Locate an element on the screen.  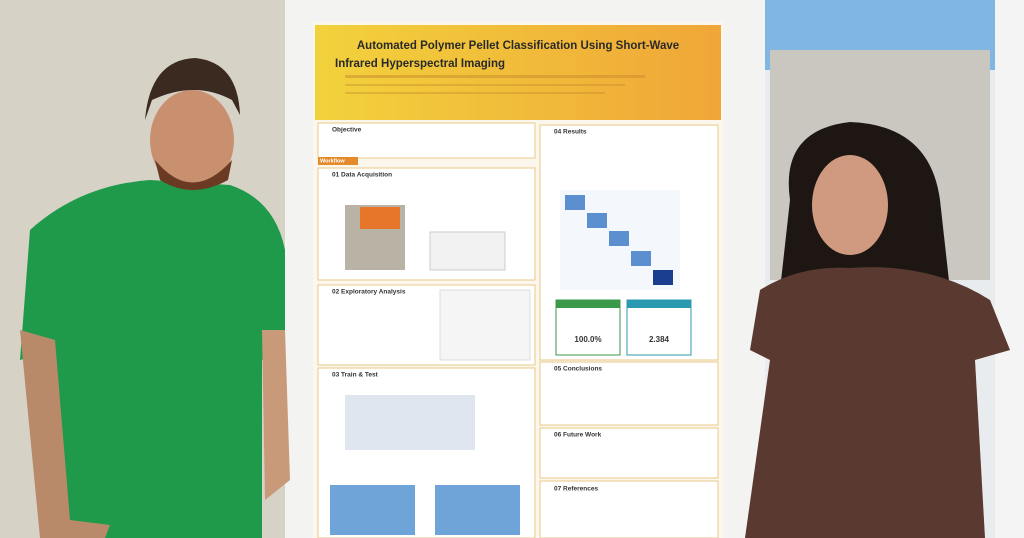
section-heading: 06 Future Work is located at coordinates (578, 435).